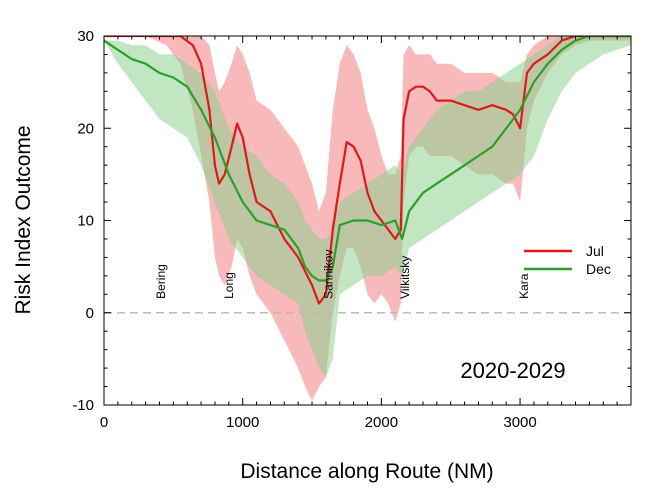 The height and width of the screenshot is (496, 657). What do you see at coordinates (567, 260) in the screenshot?
I see `legend: Jul Dec` at bounding box center [567, 260].